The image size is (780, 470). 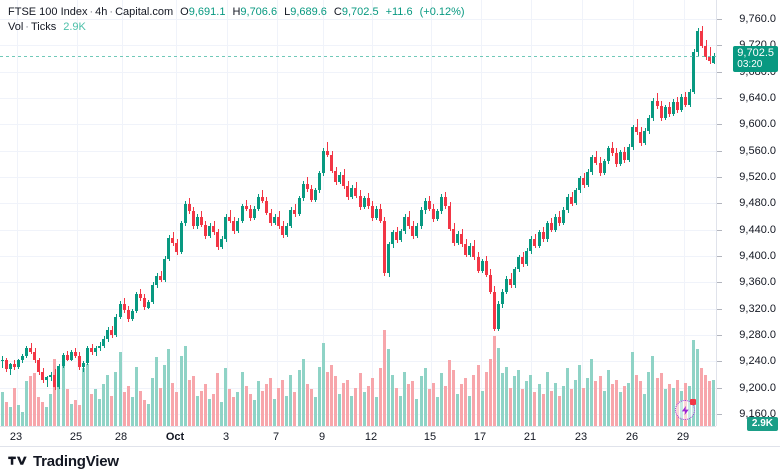 I want to click on tradingview-logo: TradingView, so click(x=63, y=461).